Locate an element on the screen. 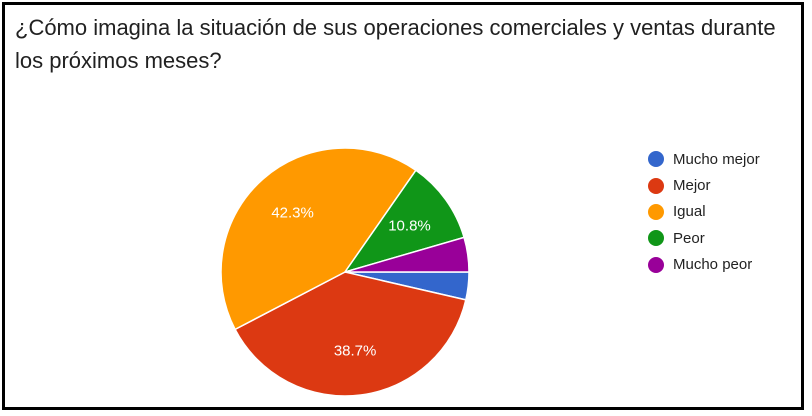 This screenshot has height=416, width=812. legend-label: Mejor is located at coordinates (692, 186).